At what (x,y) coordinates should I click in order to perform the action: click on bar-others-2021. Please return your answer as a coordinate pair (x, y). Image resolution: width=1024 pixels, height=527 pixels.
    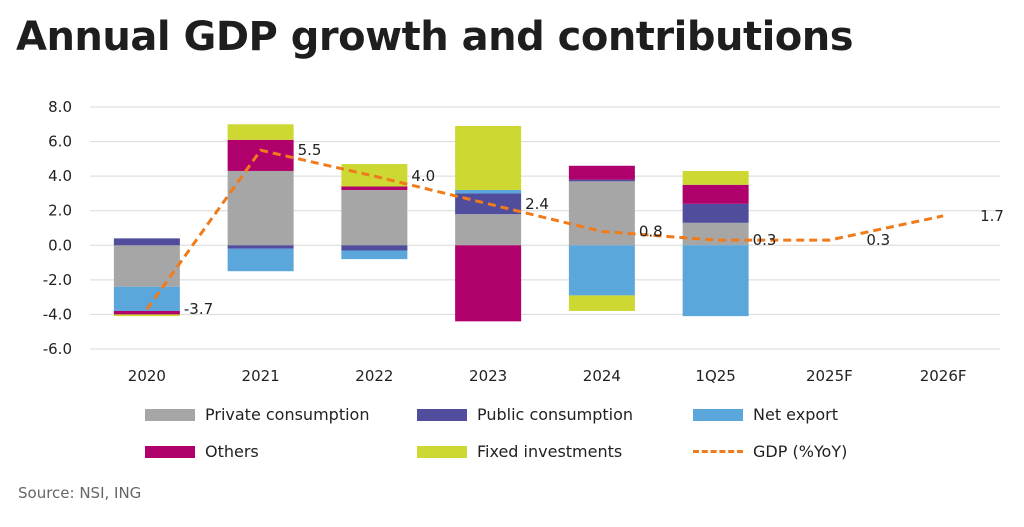
    Looking at the image, I should click on (260, 155).